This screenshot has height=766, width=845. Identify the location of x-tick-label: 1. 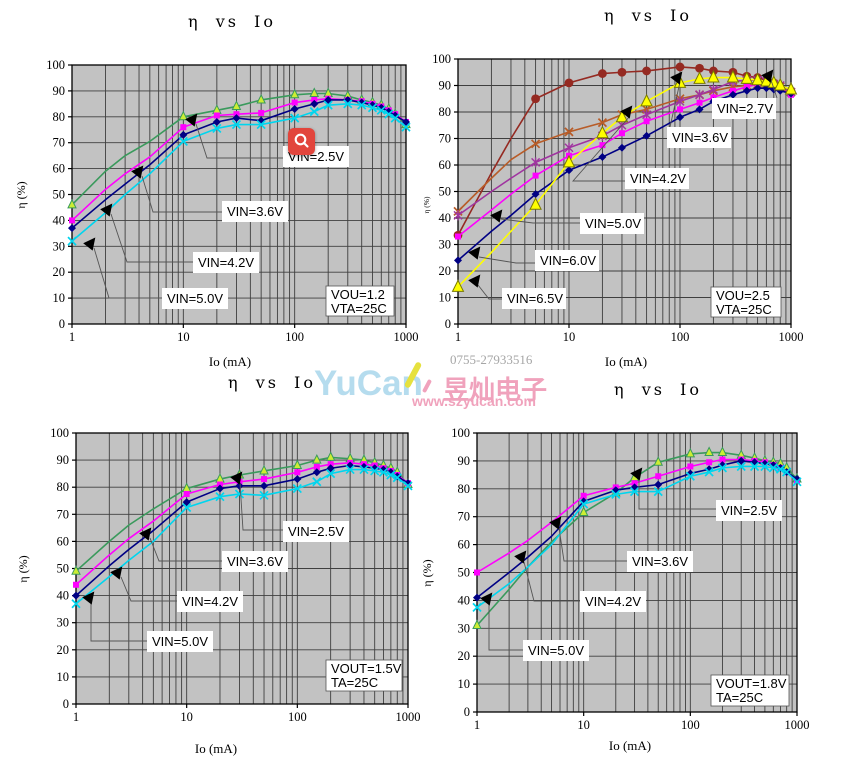
(477, 725).